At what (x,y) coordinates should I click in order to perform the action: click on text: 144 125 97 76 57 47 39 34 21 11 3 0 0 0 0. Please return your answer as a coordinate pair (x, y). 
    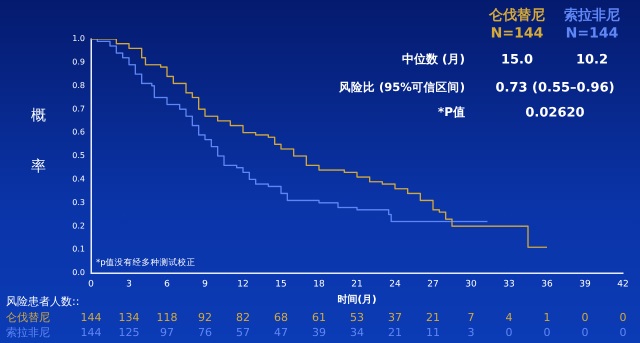
    Looking at the image, I should click on (353, 332).